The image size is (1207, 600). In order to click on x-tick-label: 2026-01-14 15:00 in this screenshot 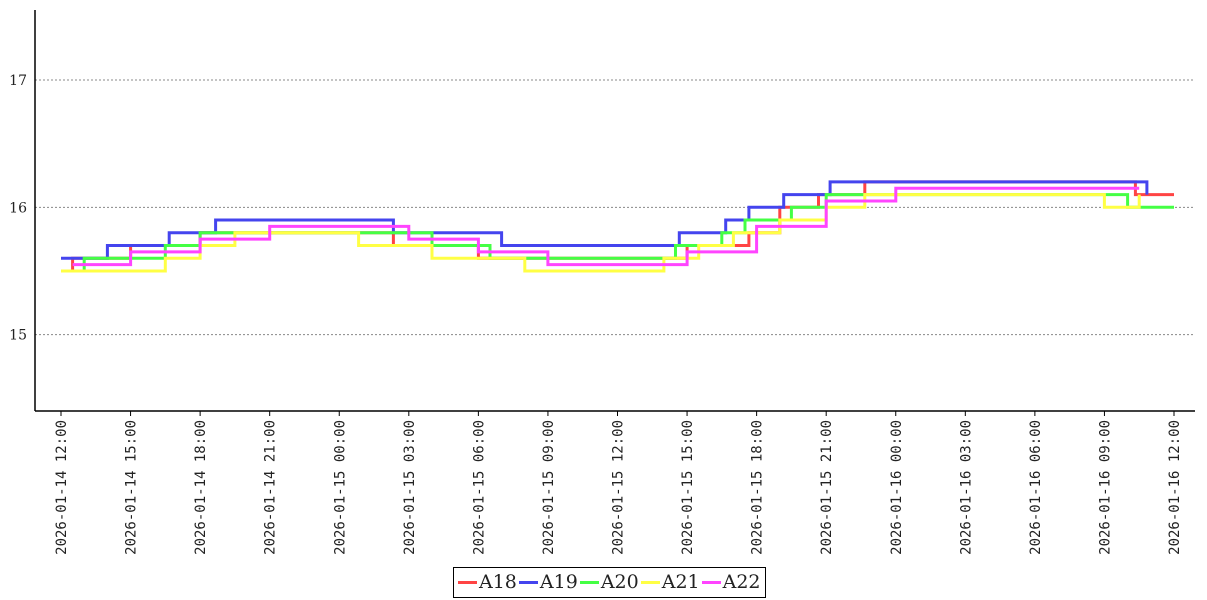, I will do `click(132, 487)`.